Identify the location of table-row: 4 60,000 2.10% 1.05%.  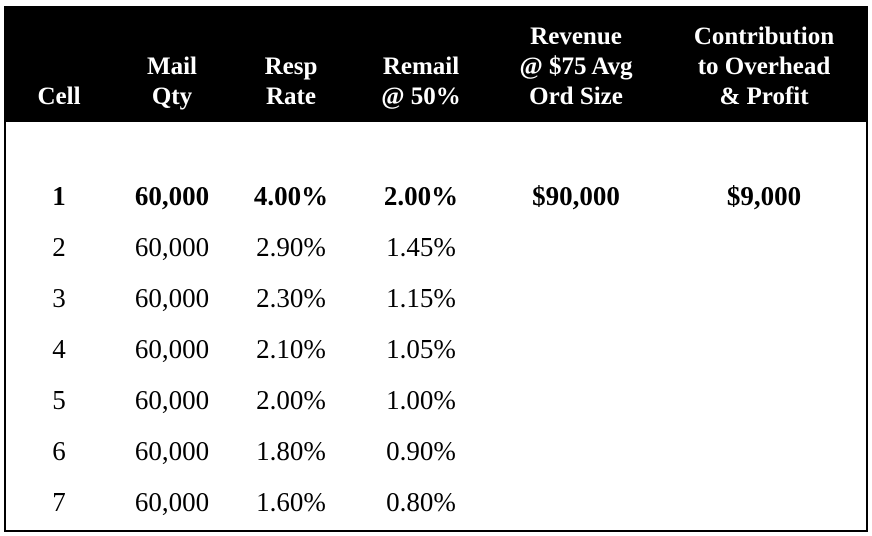
(436, 349).